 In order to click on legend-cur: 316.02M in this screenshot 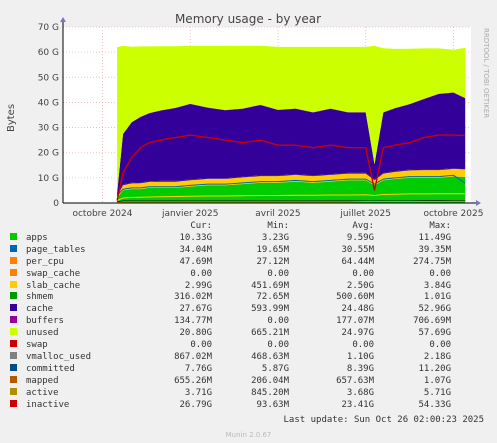, I will do `click(193, 297)`.